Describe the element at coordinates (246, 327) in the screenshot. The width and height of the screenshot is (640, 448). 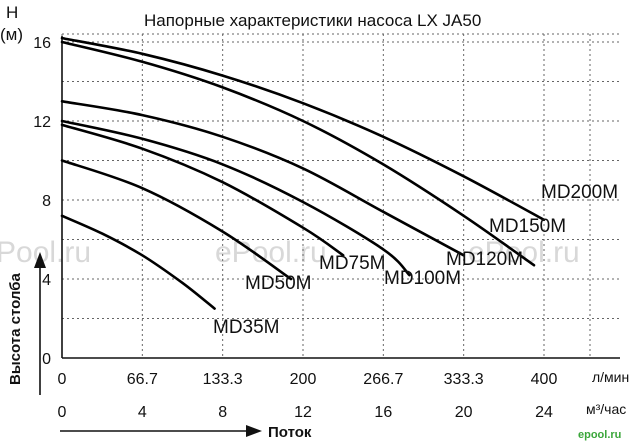
I see `series-label-md35m: MD35M` at that location.